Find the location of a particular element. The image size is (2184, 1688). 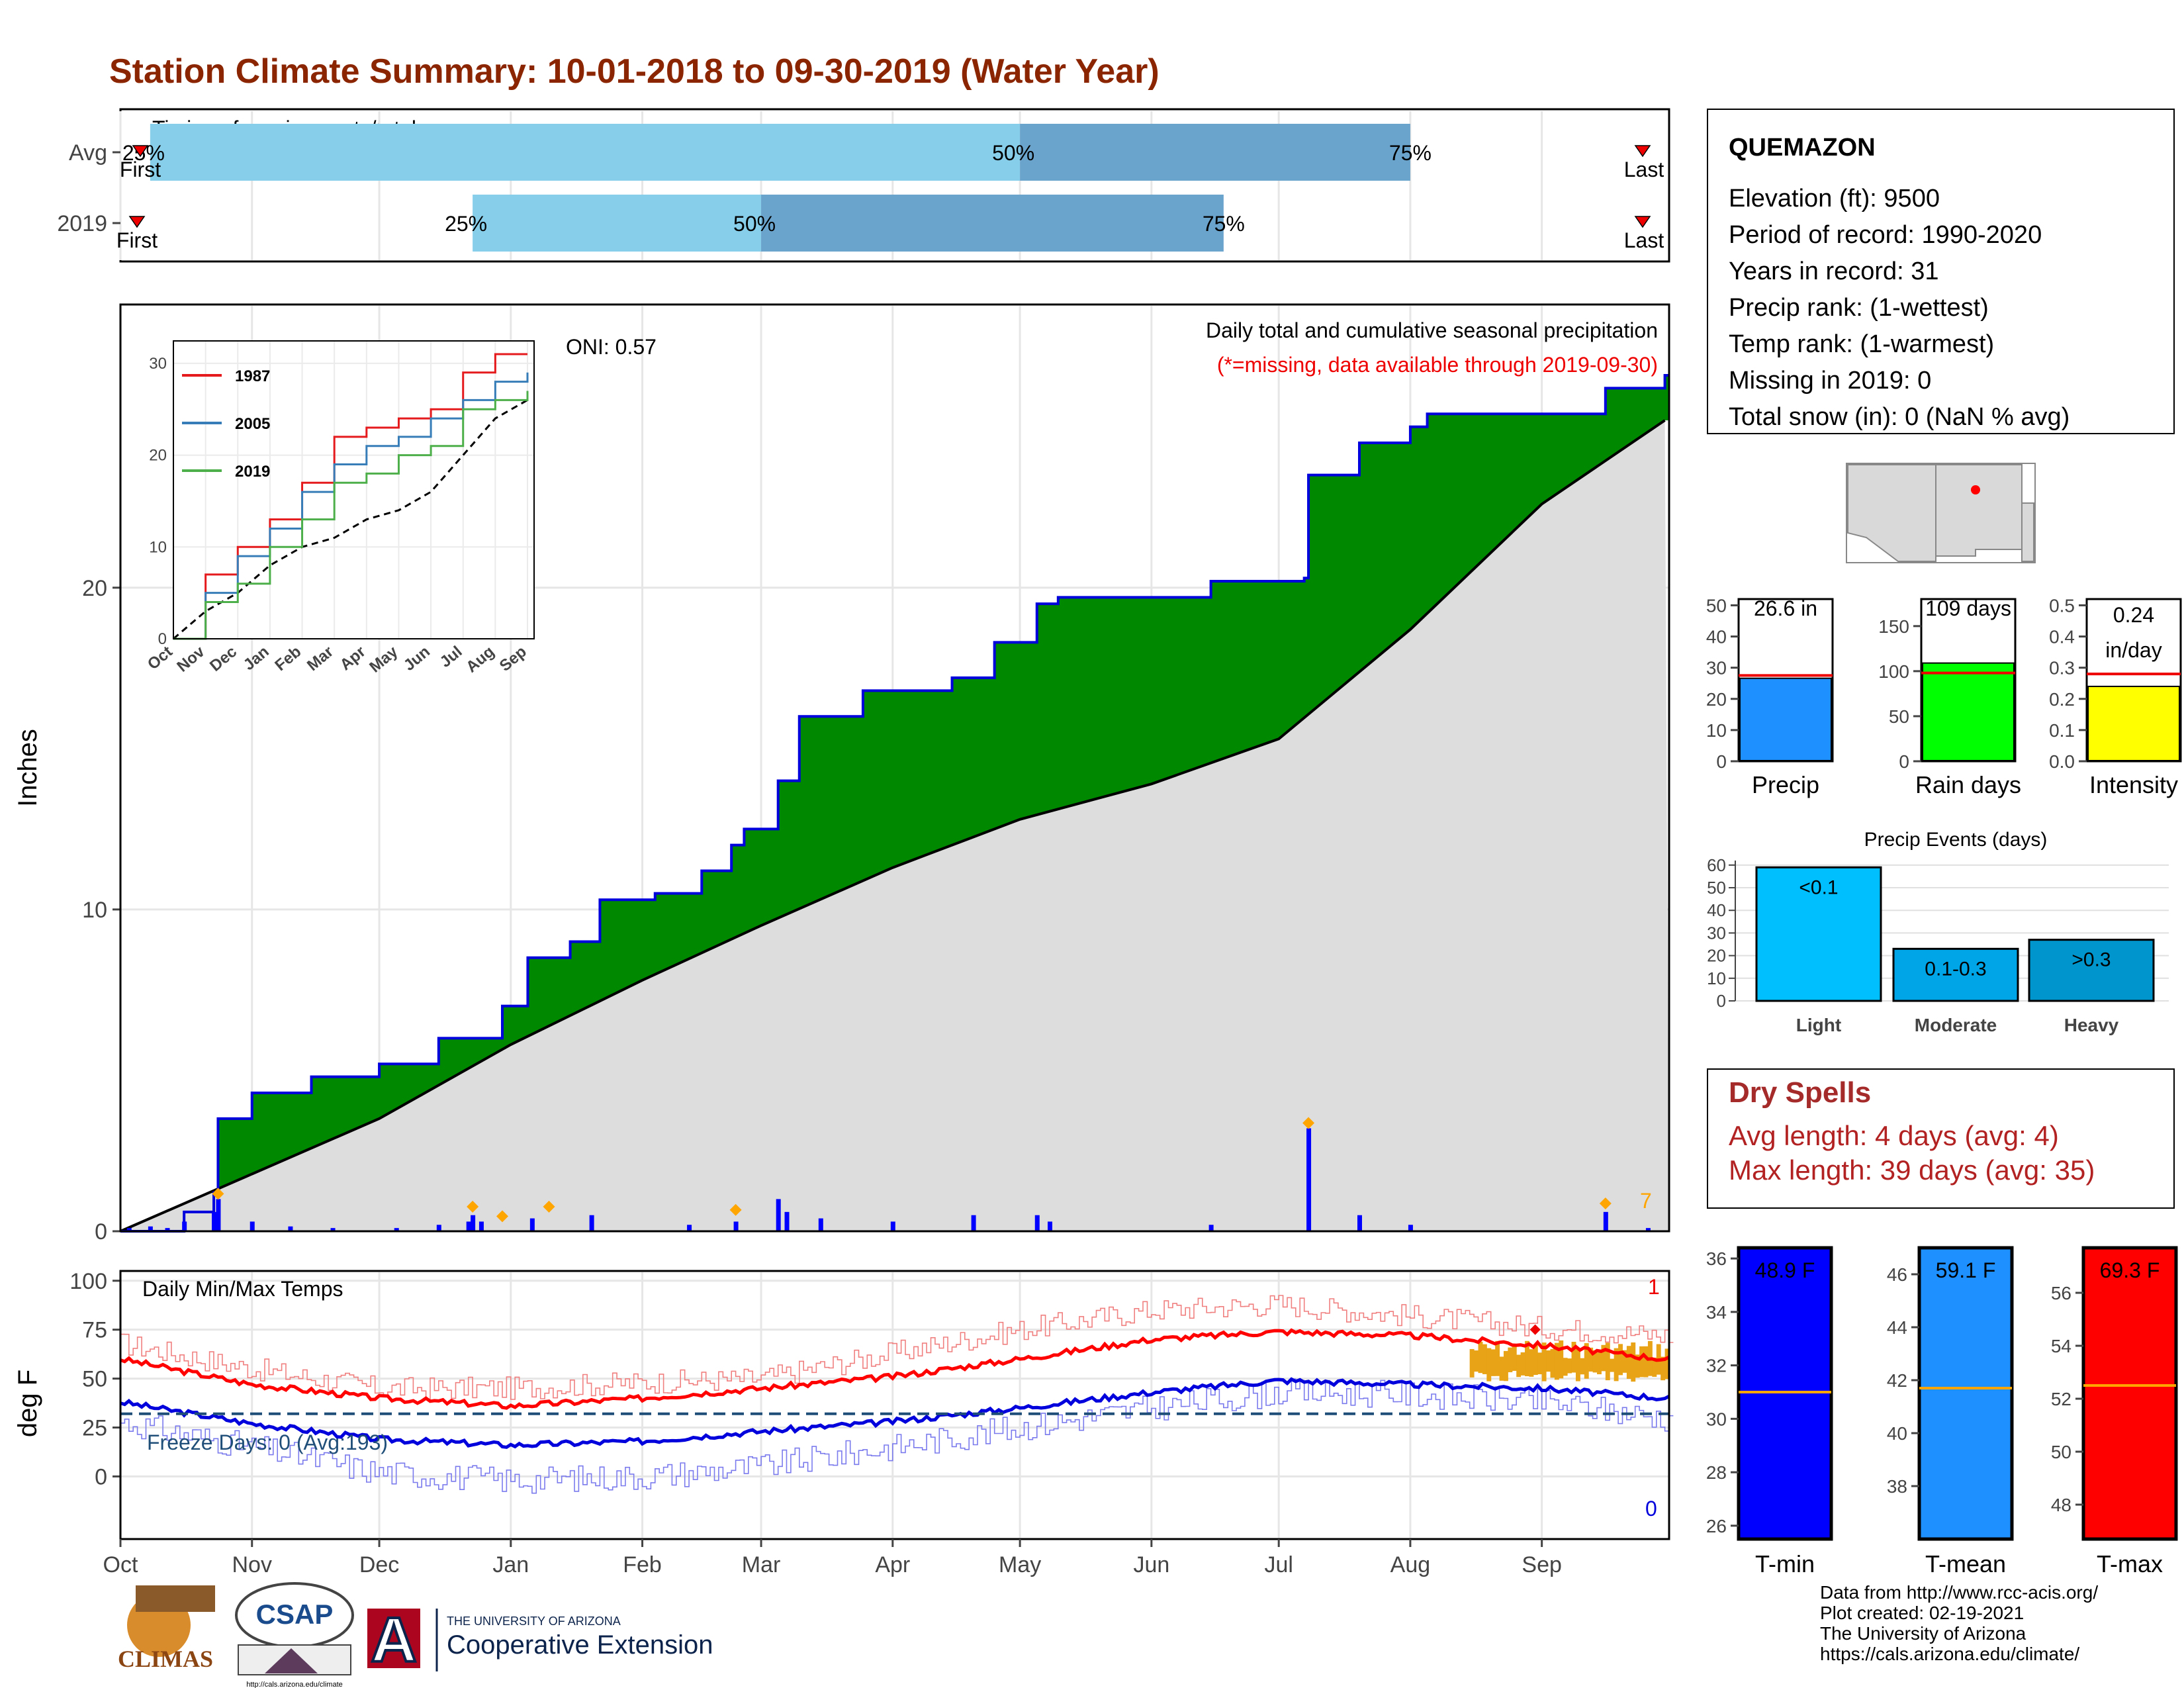

temp-y-tick-label: 25 is located at coordinates (95, 1427).